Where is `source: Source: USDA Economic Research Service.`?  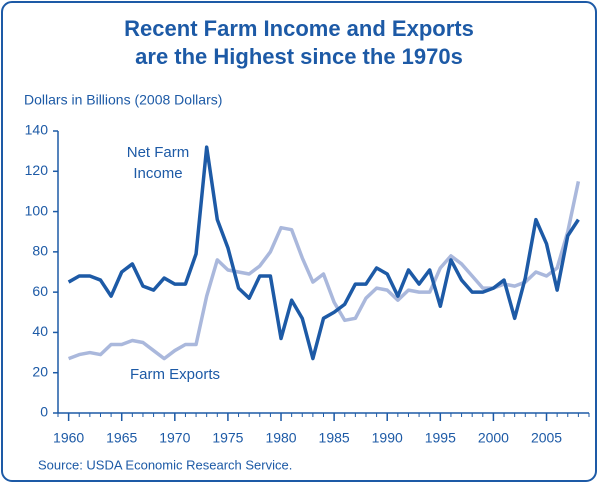
source: Source: USDA Economic Research Service. is located at coordinates (165, 464).